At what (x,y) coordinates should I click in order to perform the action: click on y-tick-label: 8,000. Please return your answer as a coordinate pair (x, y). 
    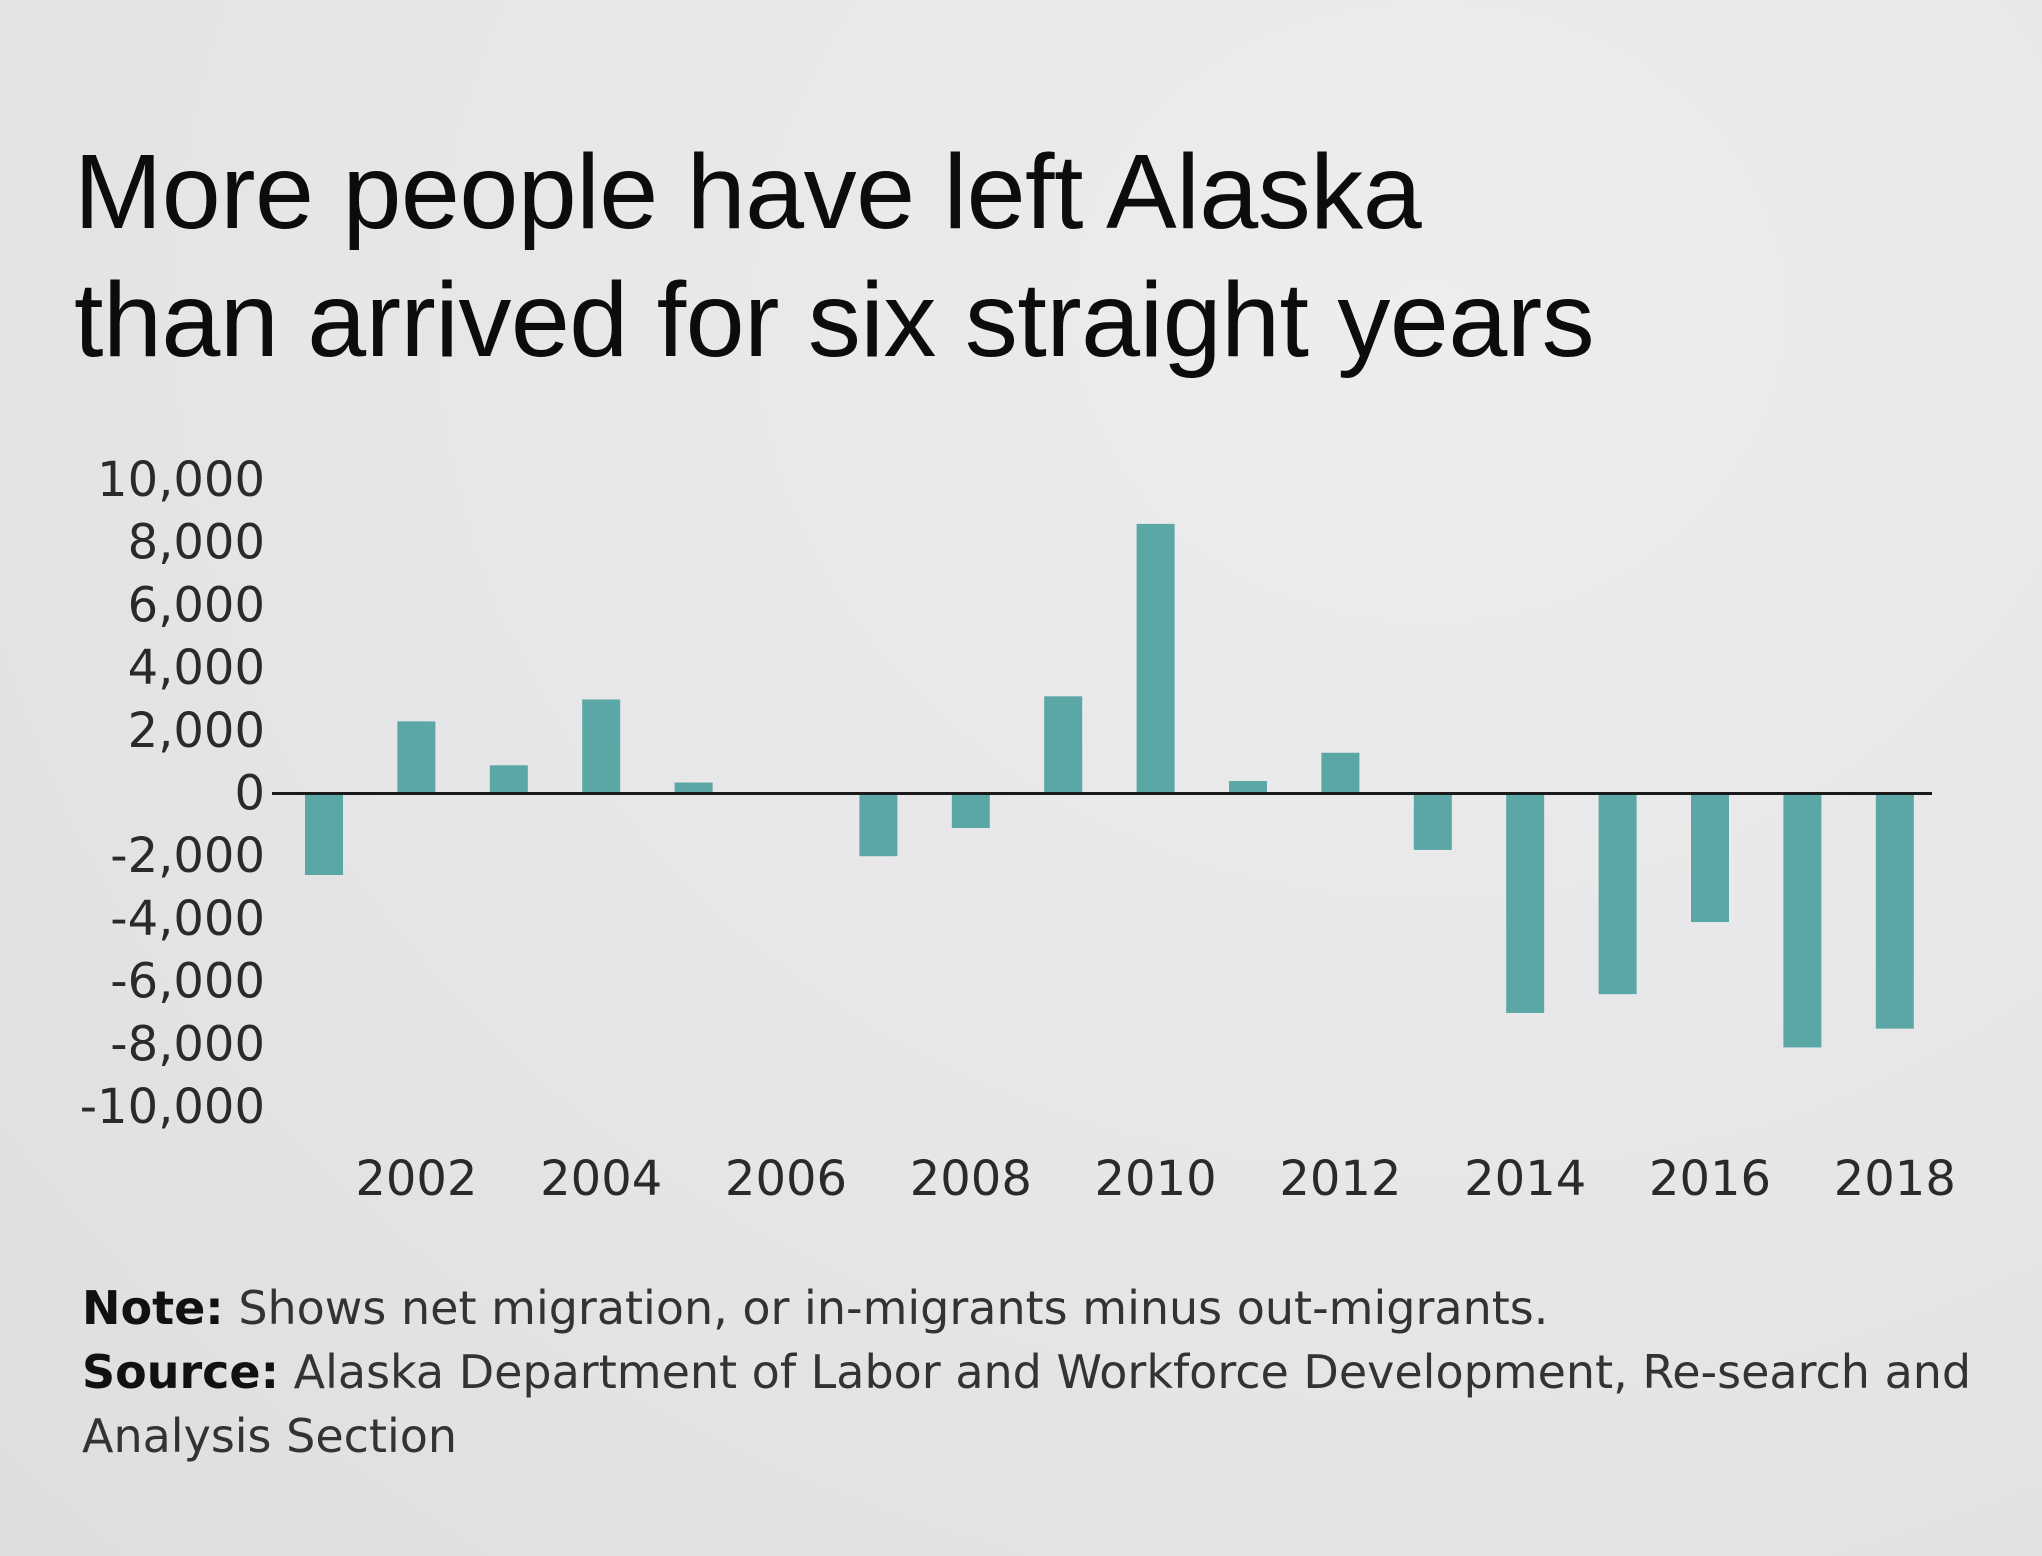
    Looking at the image, I should click on (196, 543).